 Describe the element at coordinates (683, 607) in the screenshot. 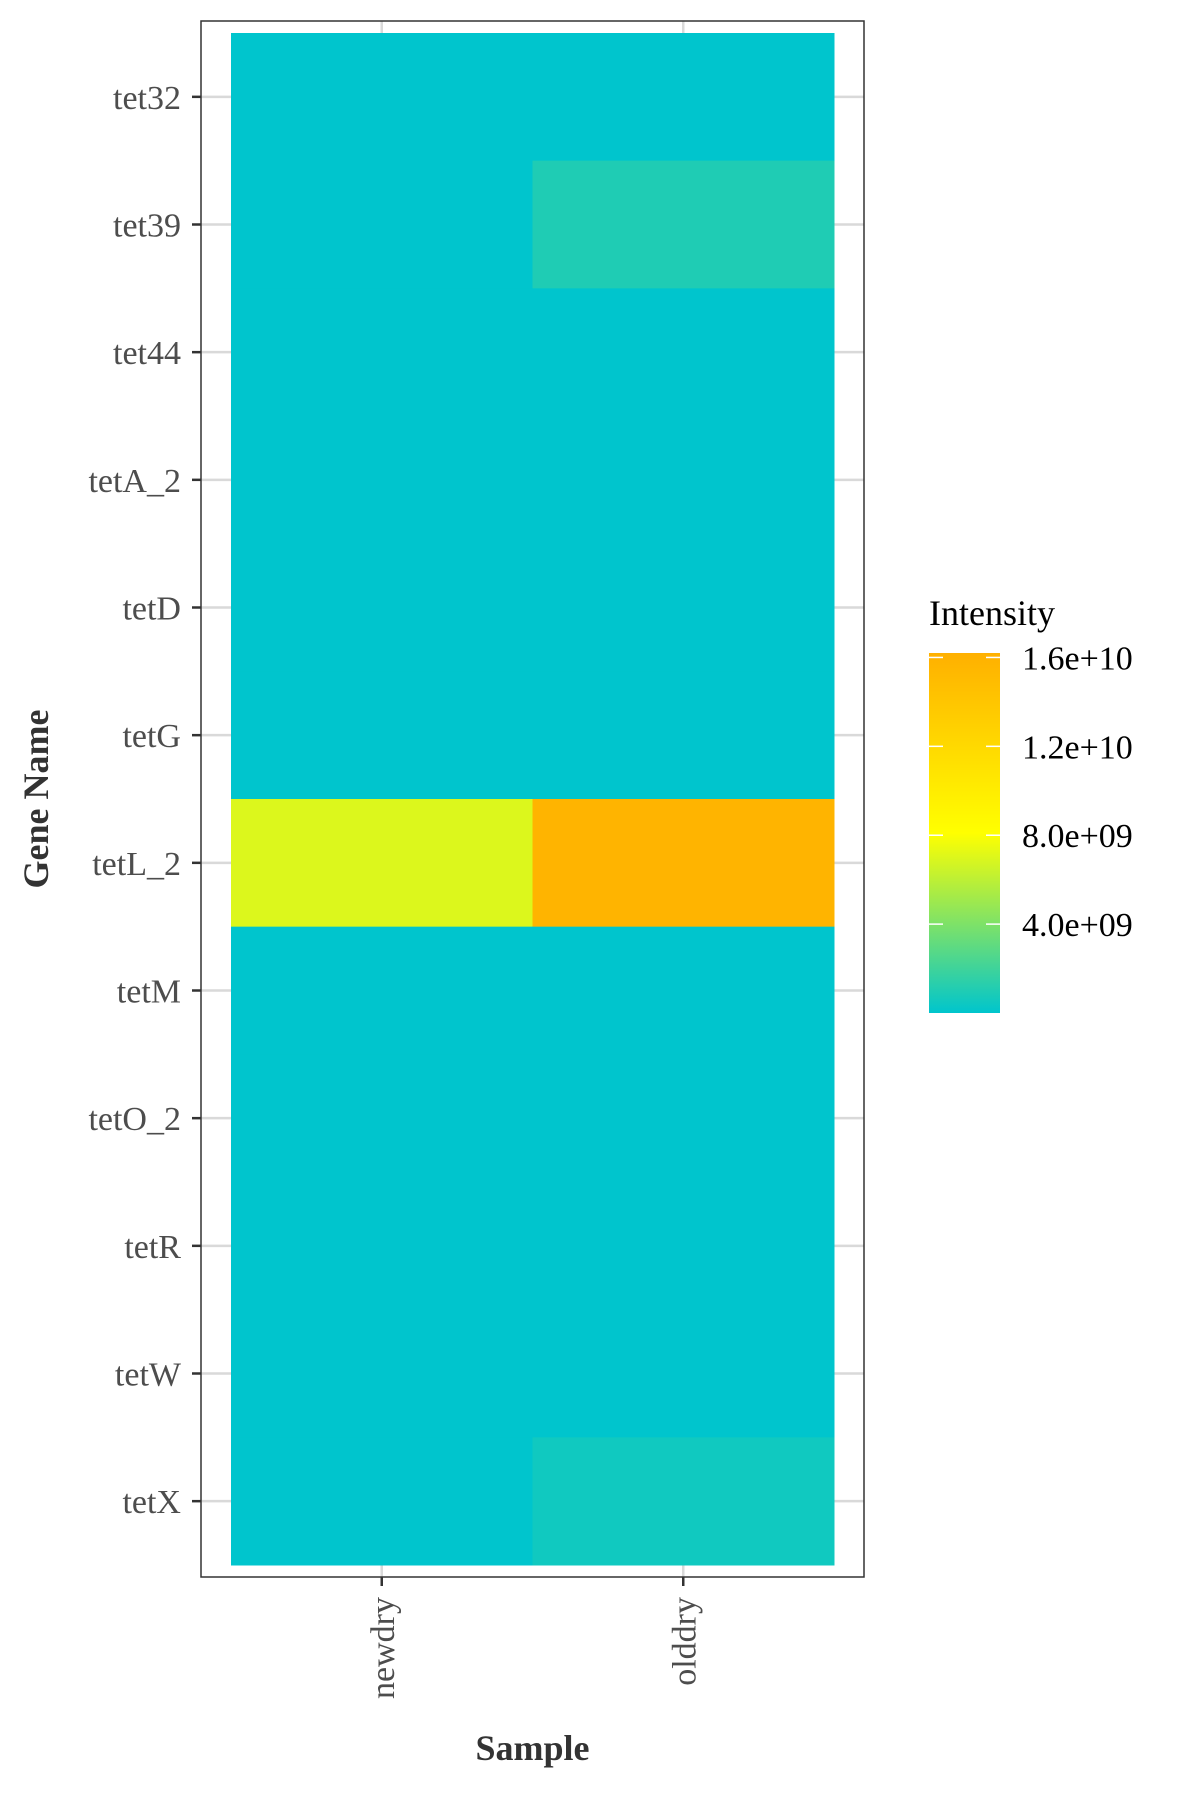

I see `heatmap-cell-tetD-olddry` at that location.